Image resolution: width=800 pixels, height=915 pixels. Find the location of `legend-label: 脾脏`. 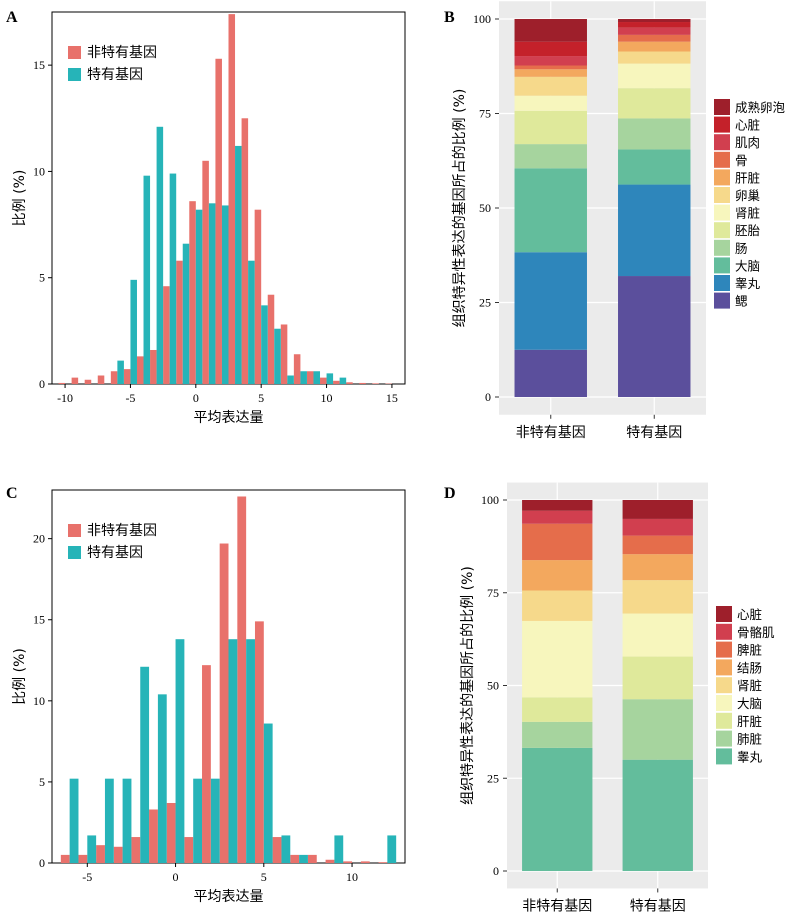

legend-label: 脾脏 is located at coordinates (749, 650).